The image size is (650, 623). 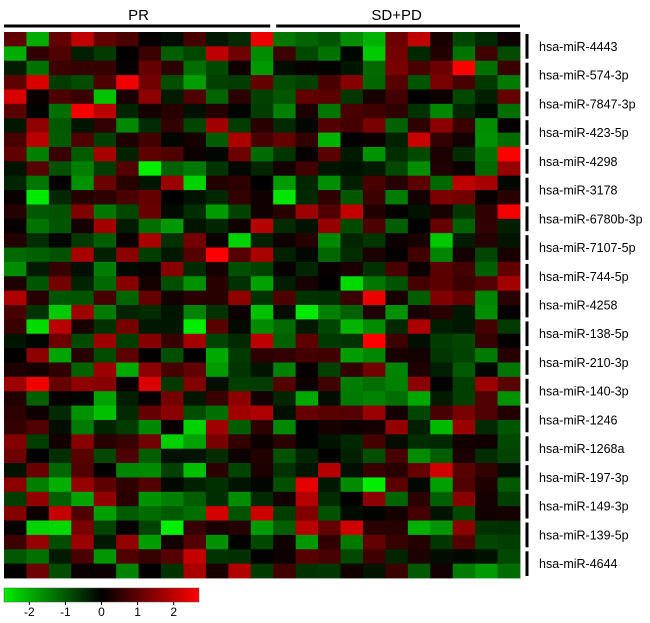 I want to click on row-label: hsa-miR-7107-5p, so click(x=587, y=248).